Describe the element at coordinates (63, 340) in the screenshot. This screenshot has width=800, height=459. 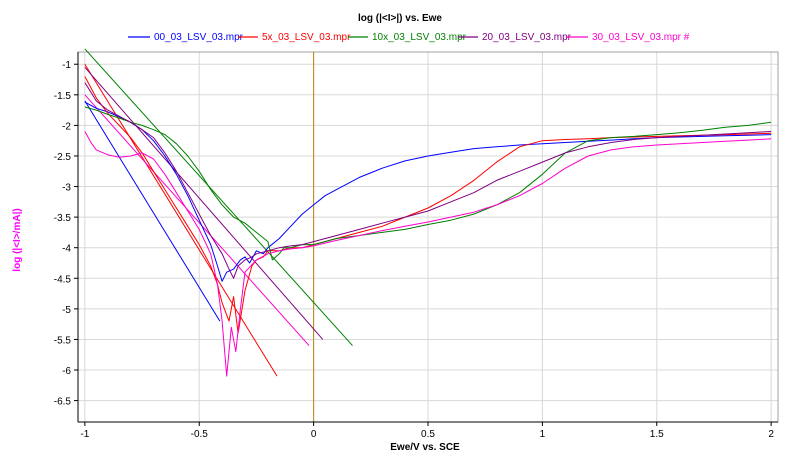
I see `y-tick-label: -5.5` at that location.